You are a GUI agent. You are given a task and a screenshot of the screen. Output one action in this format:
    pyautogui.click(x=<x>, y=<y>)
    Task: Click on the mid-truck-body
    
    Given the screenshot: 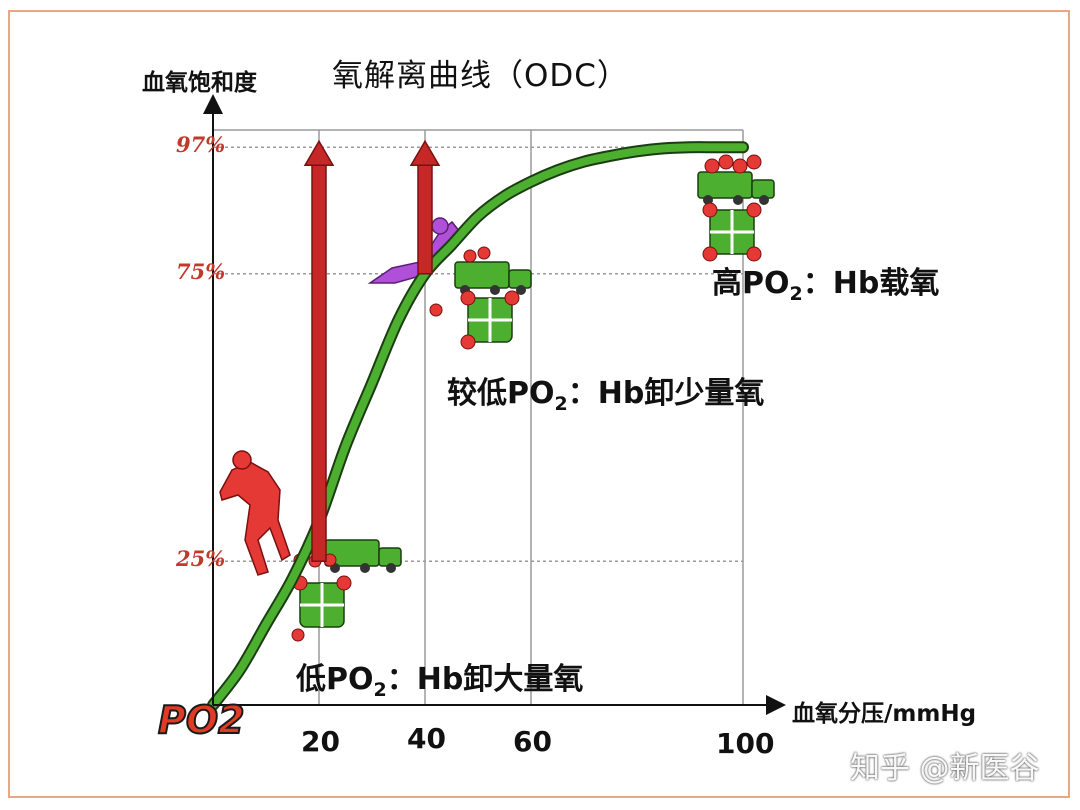 What is the action you would take?
    pyautogui.click(x=482, y=275)
    